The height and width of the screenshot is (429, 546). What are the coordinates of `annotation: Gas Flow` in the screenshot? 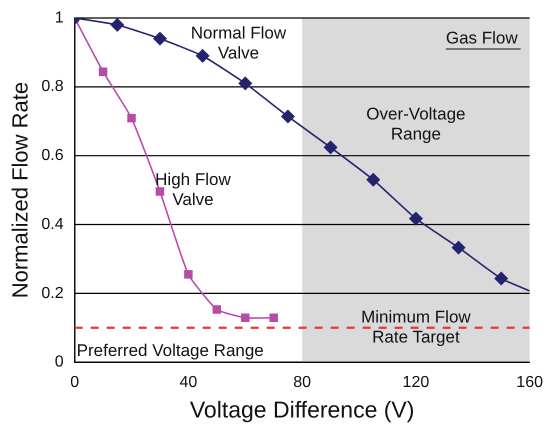 It's located at (482, 38).